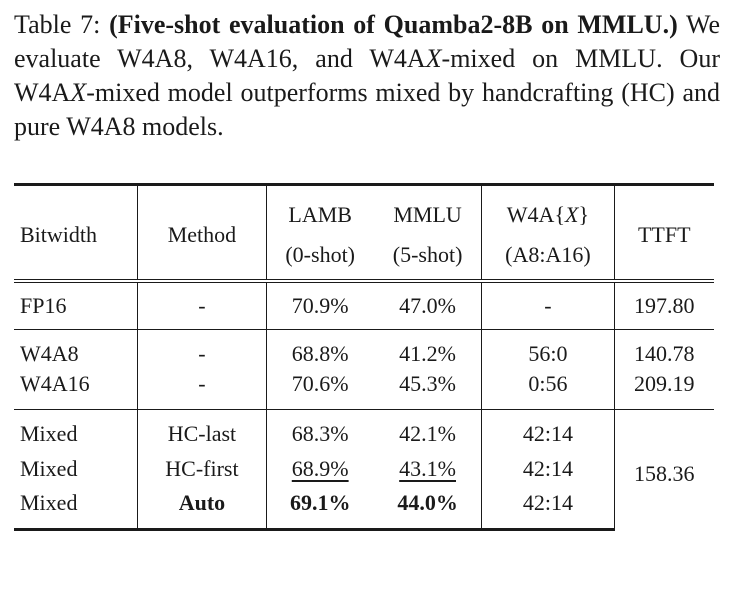 This screenshot has height=593, width=730. What do you see at coordinates (663, 468) in the screenshot?
I see `cell-ttft: 158.36` at bounding box center [663, 468].